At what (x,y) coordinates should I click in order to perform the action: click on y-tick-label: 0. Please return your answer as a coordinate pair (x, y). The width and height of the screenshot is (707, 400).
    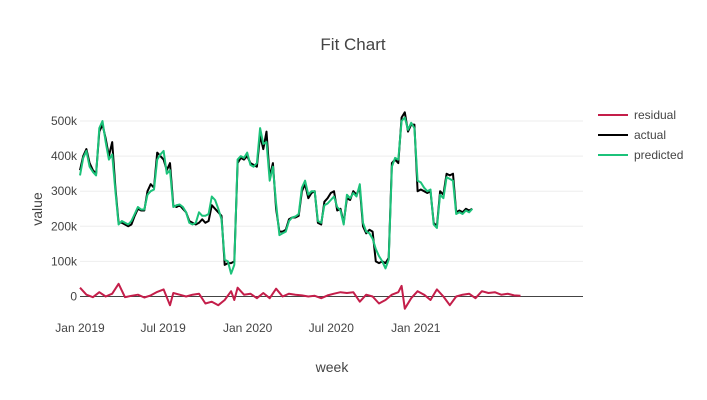
    Looking at the image, I should click on (73, 296).